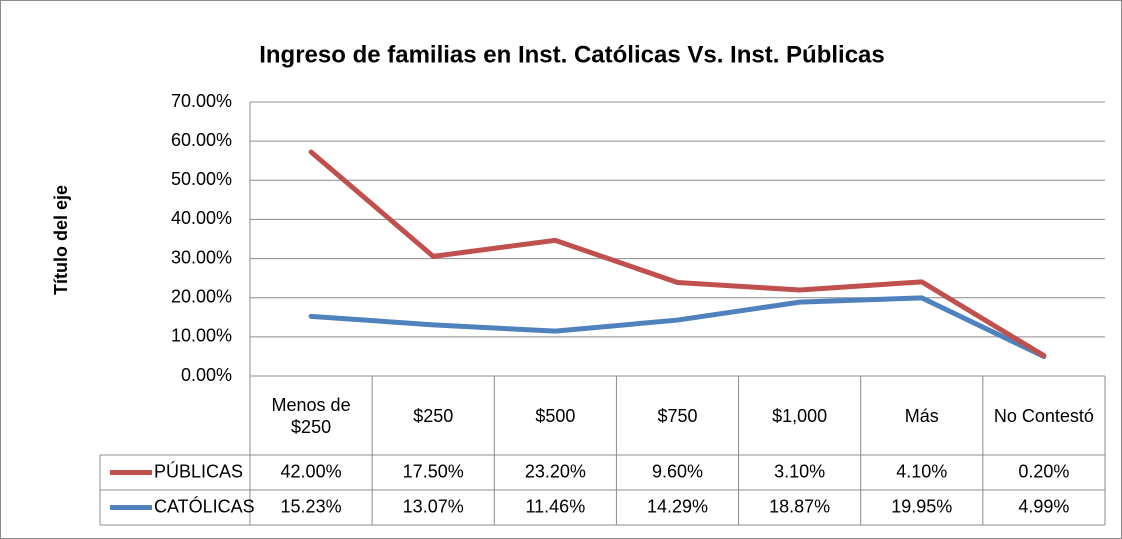 The image size is (1122, 539). What do you see at coordinates (206, 375) in the screenshot?
I see `y-tick-label: 0.00%` at bounding box center [206, 375].